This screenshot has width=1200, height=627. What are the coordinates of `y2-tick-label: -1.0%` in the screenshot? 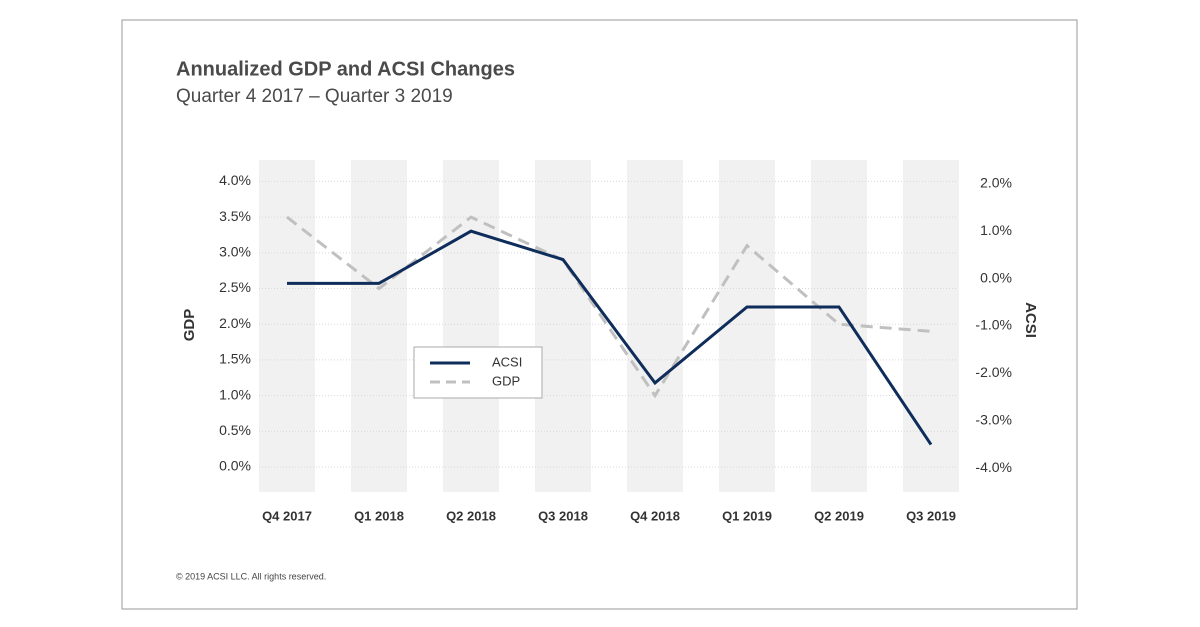 It's located at (993, 325).